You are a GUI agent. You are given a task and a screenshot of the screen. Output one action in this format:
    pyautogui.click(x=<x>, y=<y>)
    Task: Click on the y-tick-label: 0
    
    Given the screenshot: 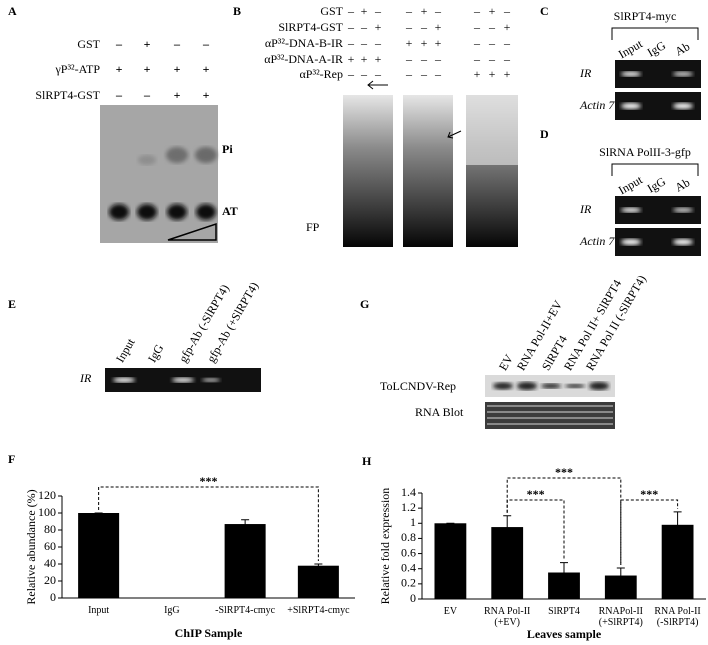 What is the action you would take?
    pyautogui.click(x=53, y=597)
    